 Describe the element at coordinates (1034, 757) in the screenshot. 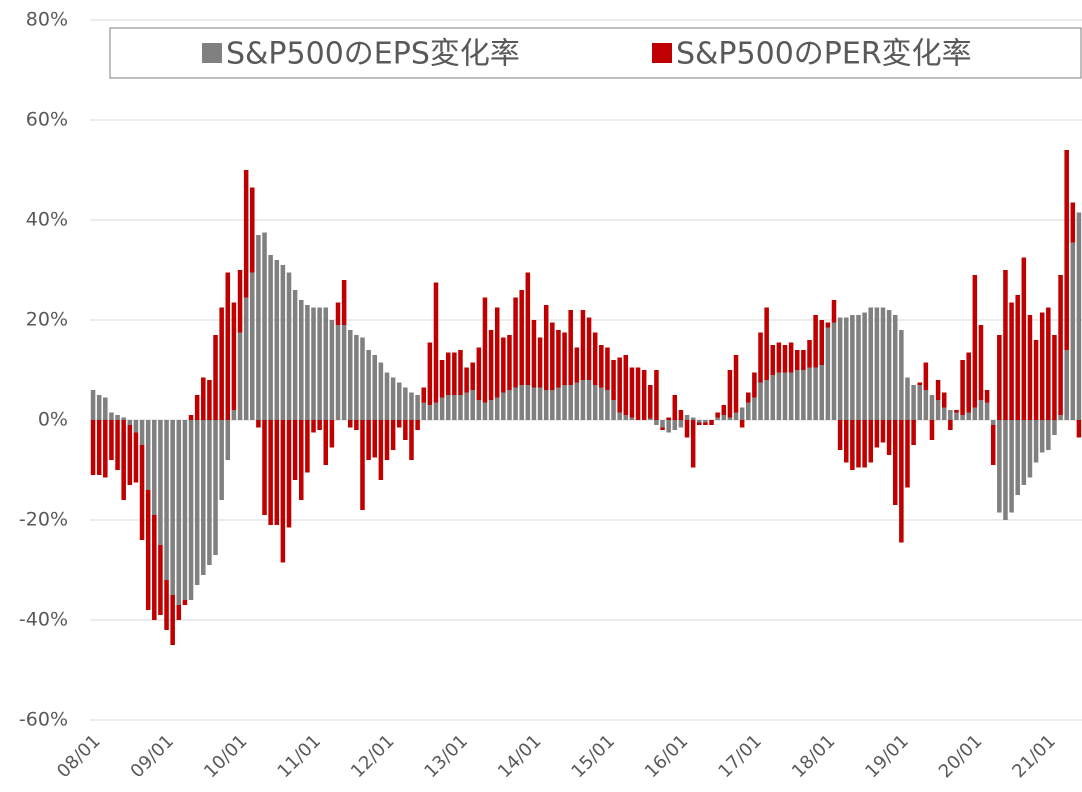

I see `x-tick-label: 21/01` at that location.